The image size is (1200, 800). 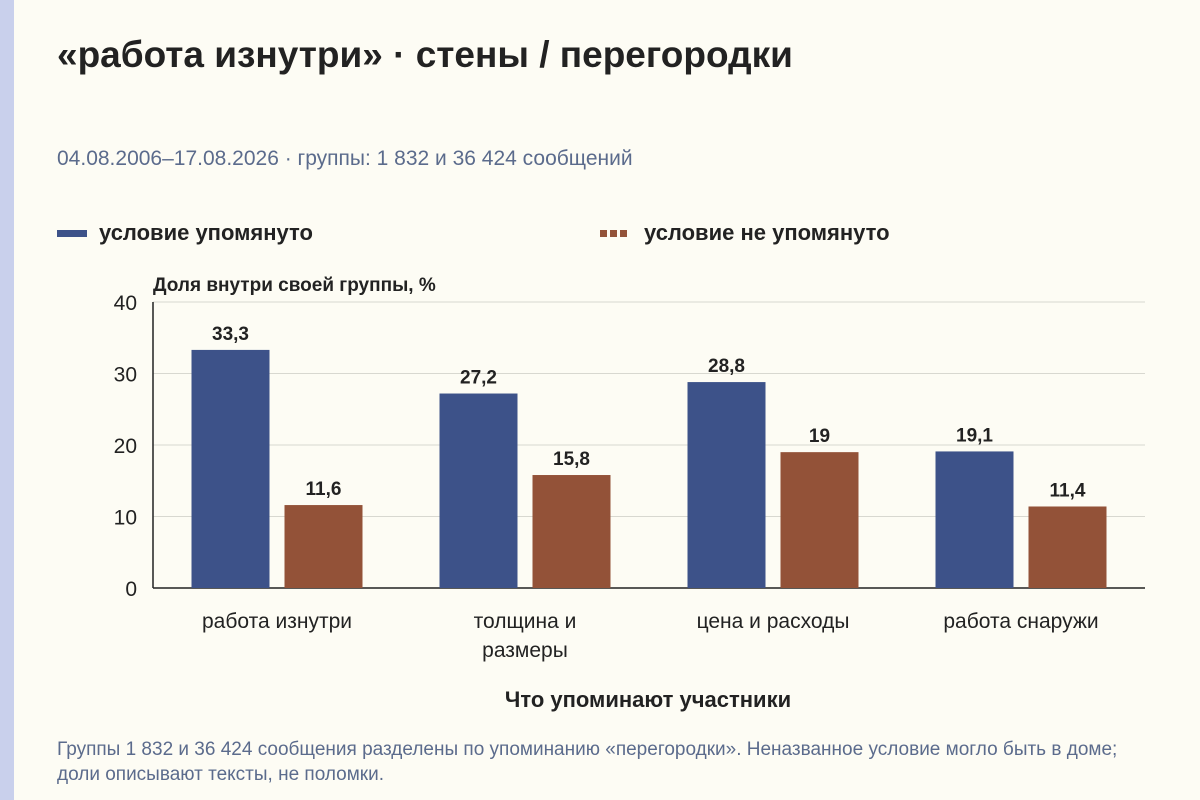 I want to click on y-tick-label: 30, so click(x=125, y=375).